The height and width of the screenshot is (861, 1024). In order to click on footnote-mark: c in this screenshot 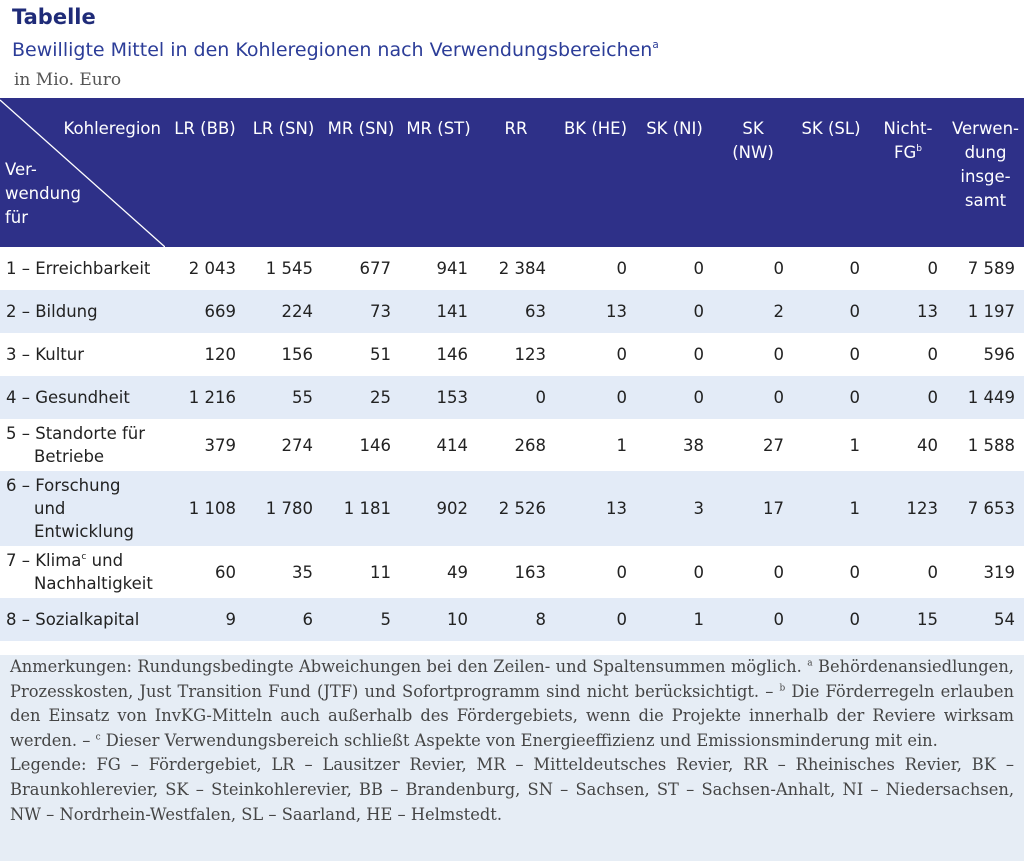, I will do `click(98, 737)`.